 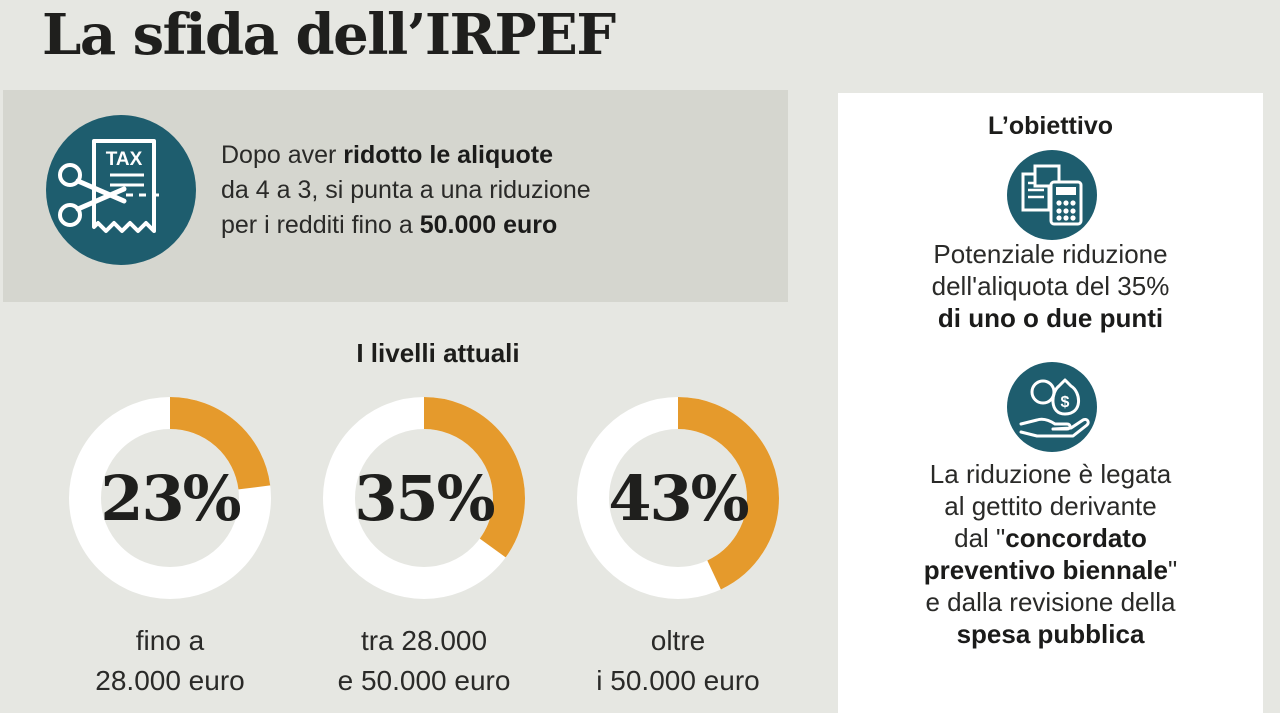 I want to click on rate-label-line2: 28.000 euro, so click(x=170, y=680).